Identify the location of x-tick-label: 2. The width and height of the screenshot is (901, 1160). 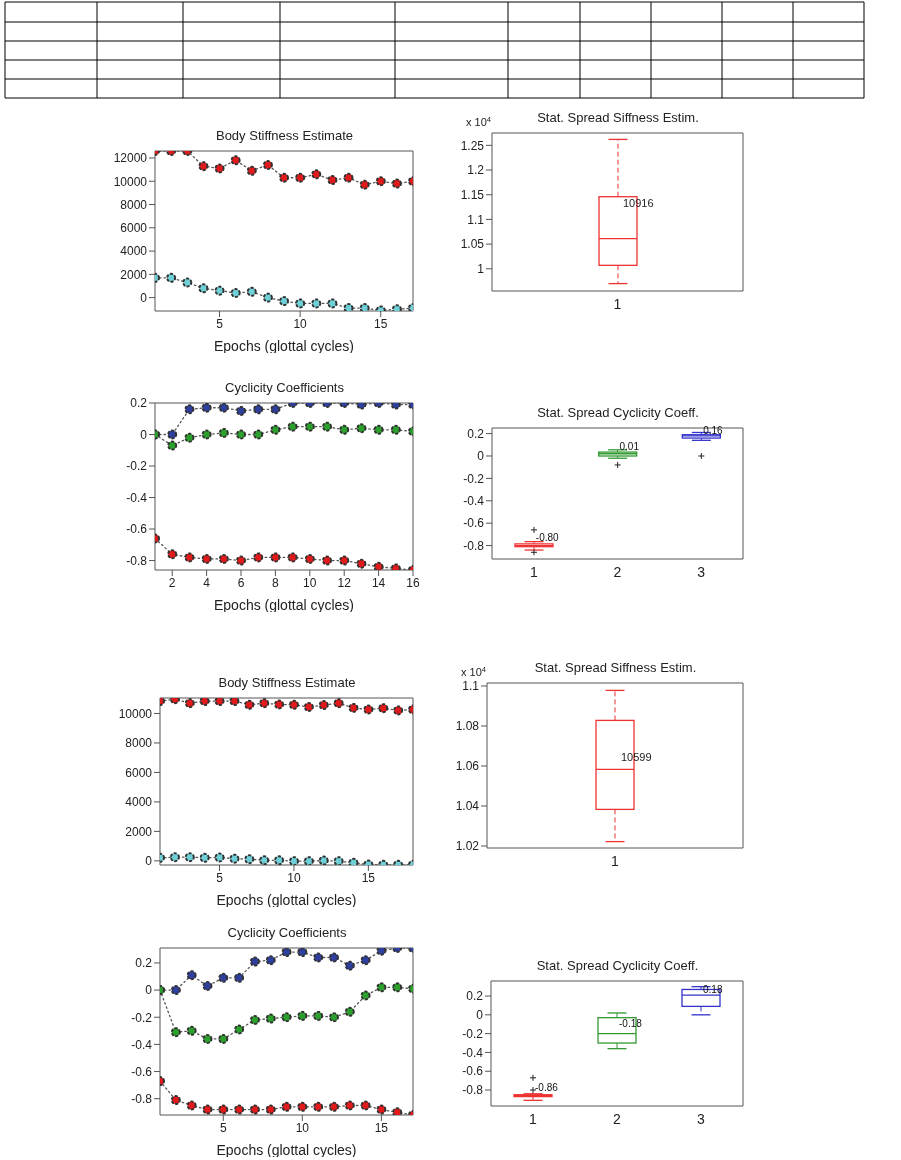
(172, 582).